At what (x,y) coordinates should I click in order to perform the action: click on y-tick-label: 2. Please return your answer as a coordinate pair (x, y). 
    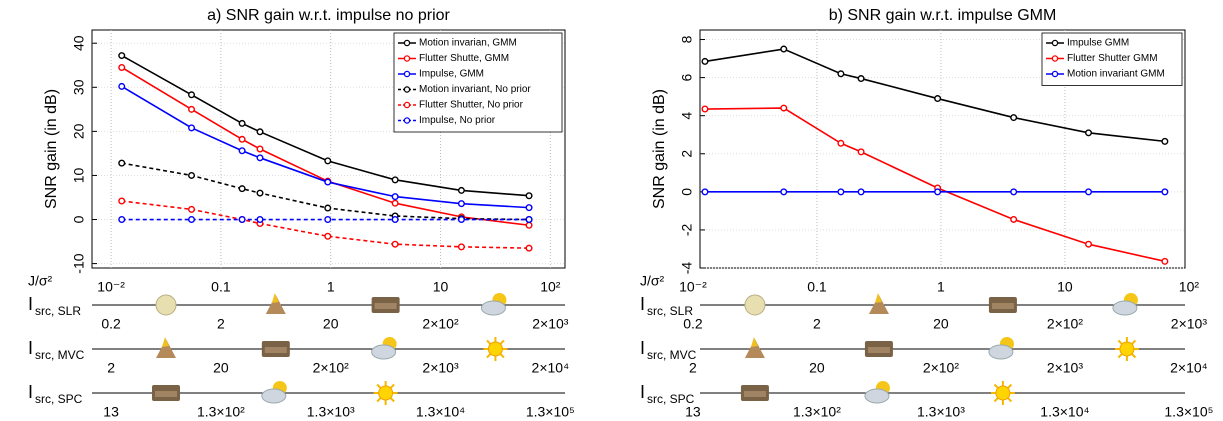
    Looking at the image, I should click on (687, 154).